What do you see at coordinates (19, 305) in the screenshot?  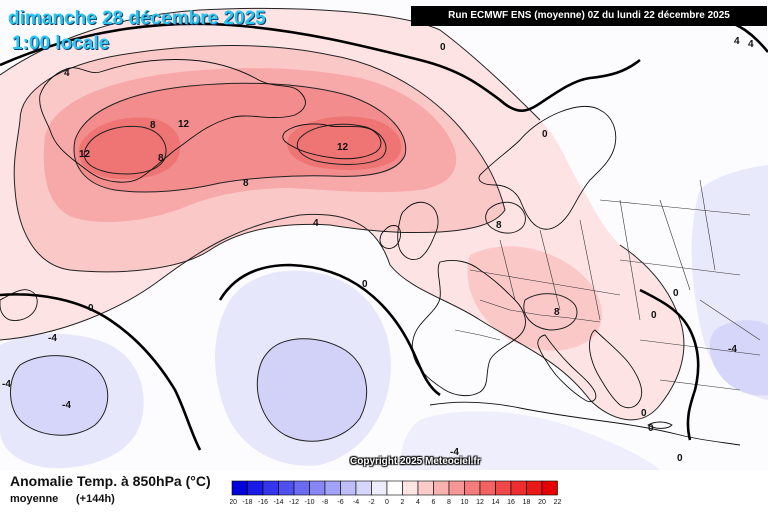 I see `canada-coast` at bounding box center [19, 305].